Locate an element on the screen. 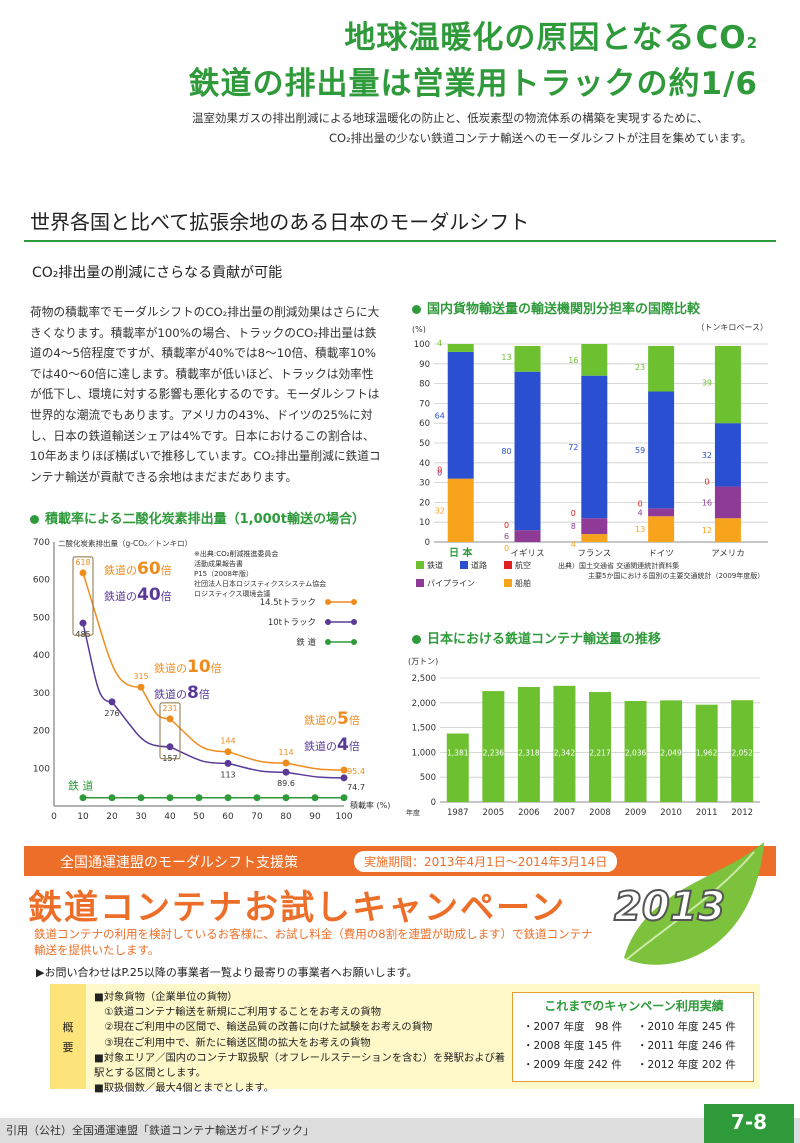 The height and width of the screenshot is (1143, 800). outline-item: ①鉄道コンテナ輸送を新規にご利用することをお考えの貨物 is located at coordinates (238, 1012).